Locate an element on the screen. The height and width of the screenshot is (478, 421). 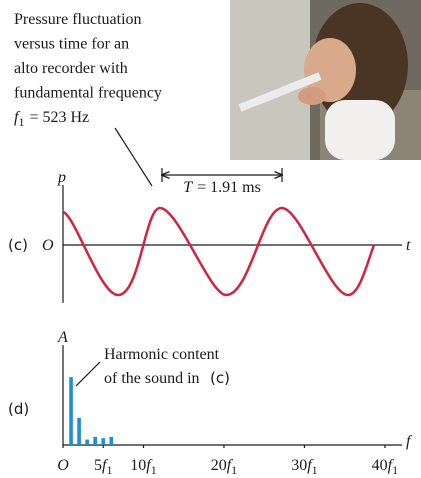
x-tick-label: 20f1 is located at coordinates (224, 467).